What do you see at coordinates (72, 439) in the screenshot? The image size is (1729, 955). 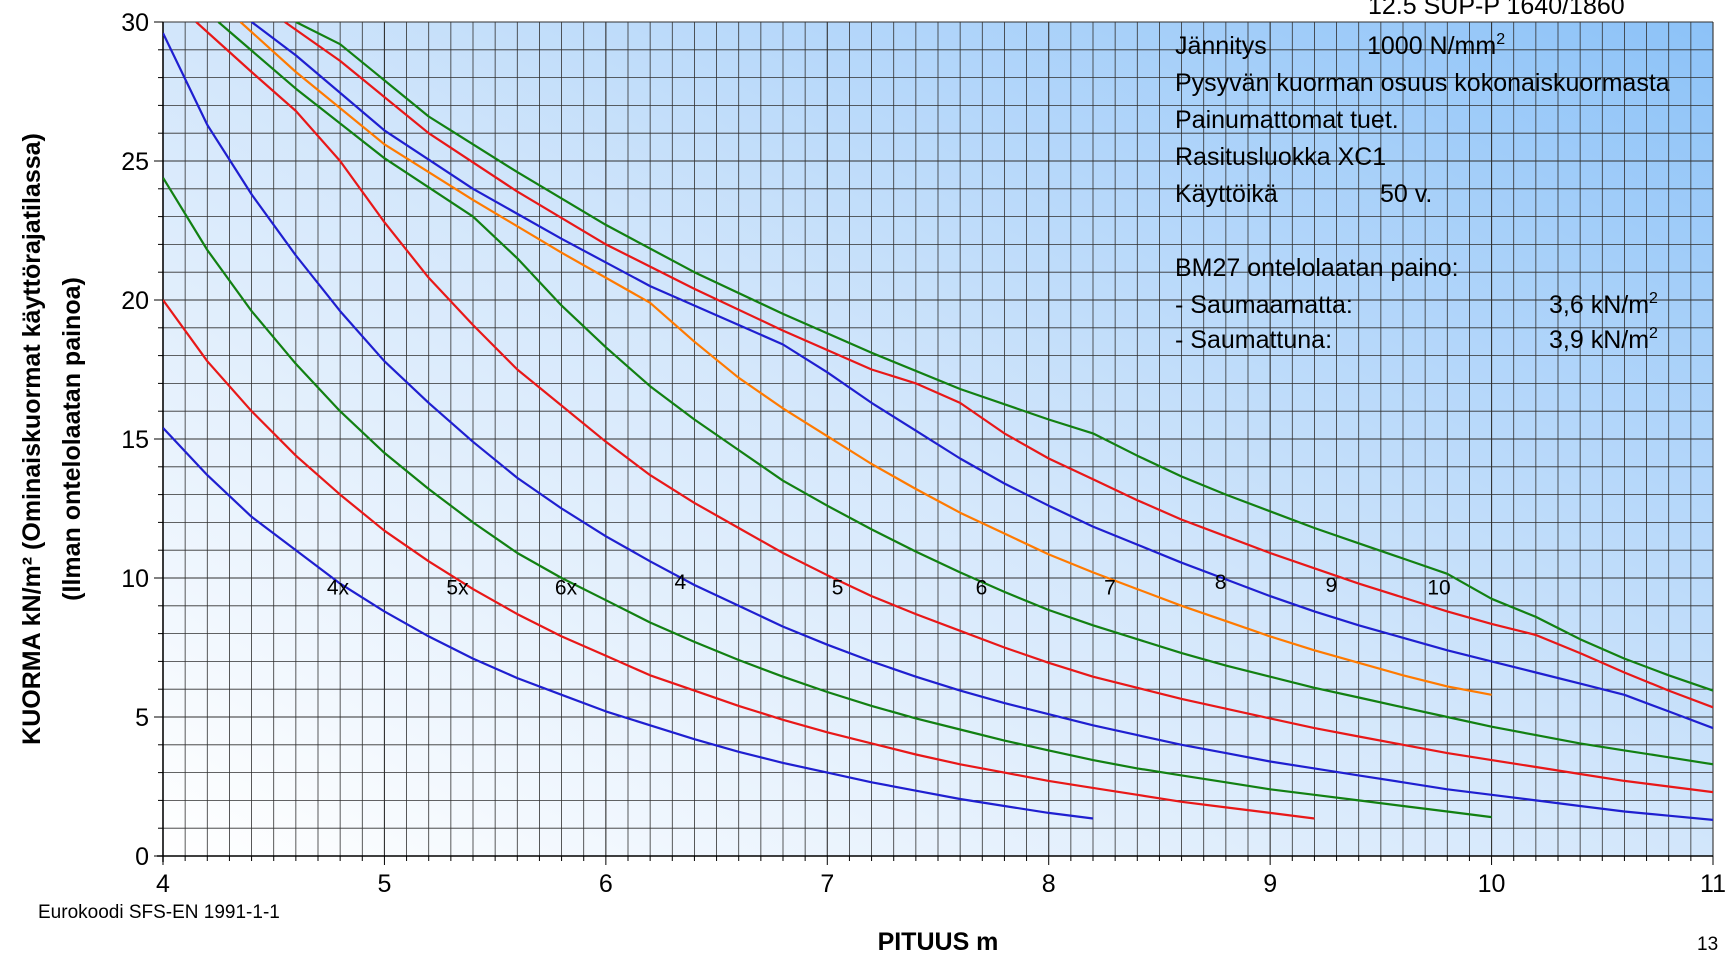 I see `y-axis-title-line2: (Ilman ontelolaatan painoa)` at bounding box center [72, 439].